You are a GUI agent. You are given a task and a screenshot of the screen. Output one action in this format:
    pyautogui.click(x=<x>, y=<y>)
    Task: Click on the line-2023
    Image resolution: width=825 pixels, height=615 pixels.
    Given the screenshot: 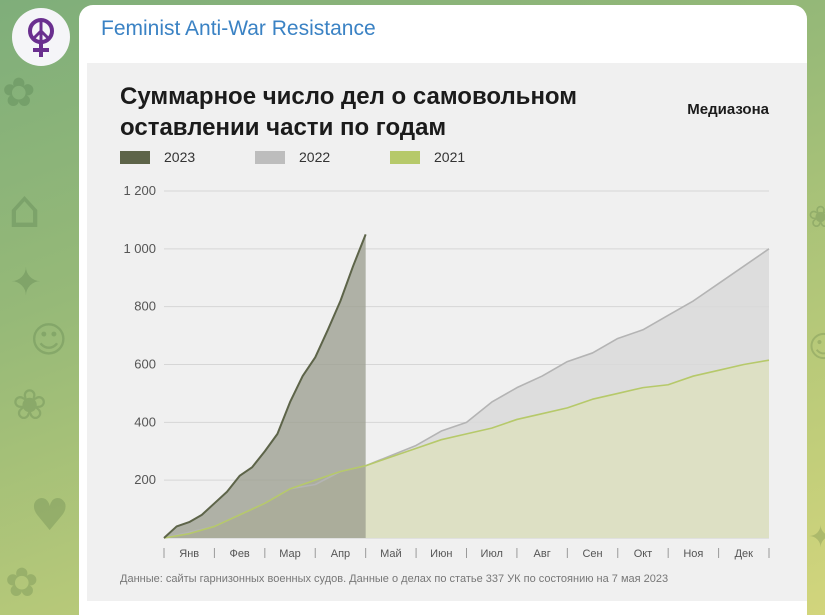 What is the action you would take?
    pyautogui.click(x=265, y=386)
    